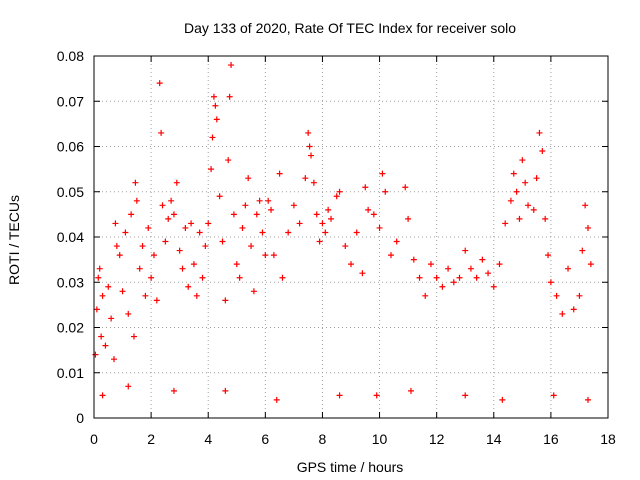 The width and height of the screenshot is (640, 480). Describe the element at coordinates (70, 328) in the screenshot. I see `y-tick-label: 0.02` at that location.